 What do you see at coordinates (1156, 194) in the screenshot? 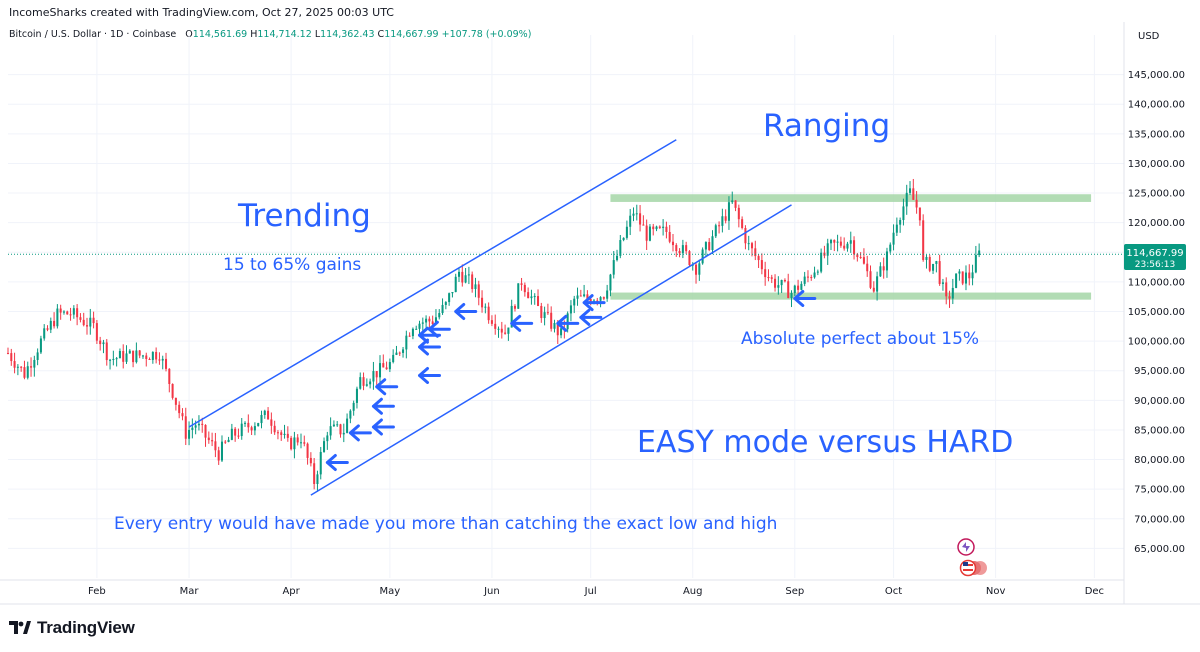
I see `y-tick-label: 125,000.00` at bounding box center [1156, 194].